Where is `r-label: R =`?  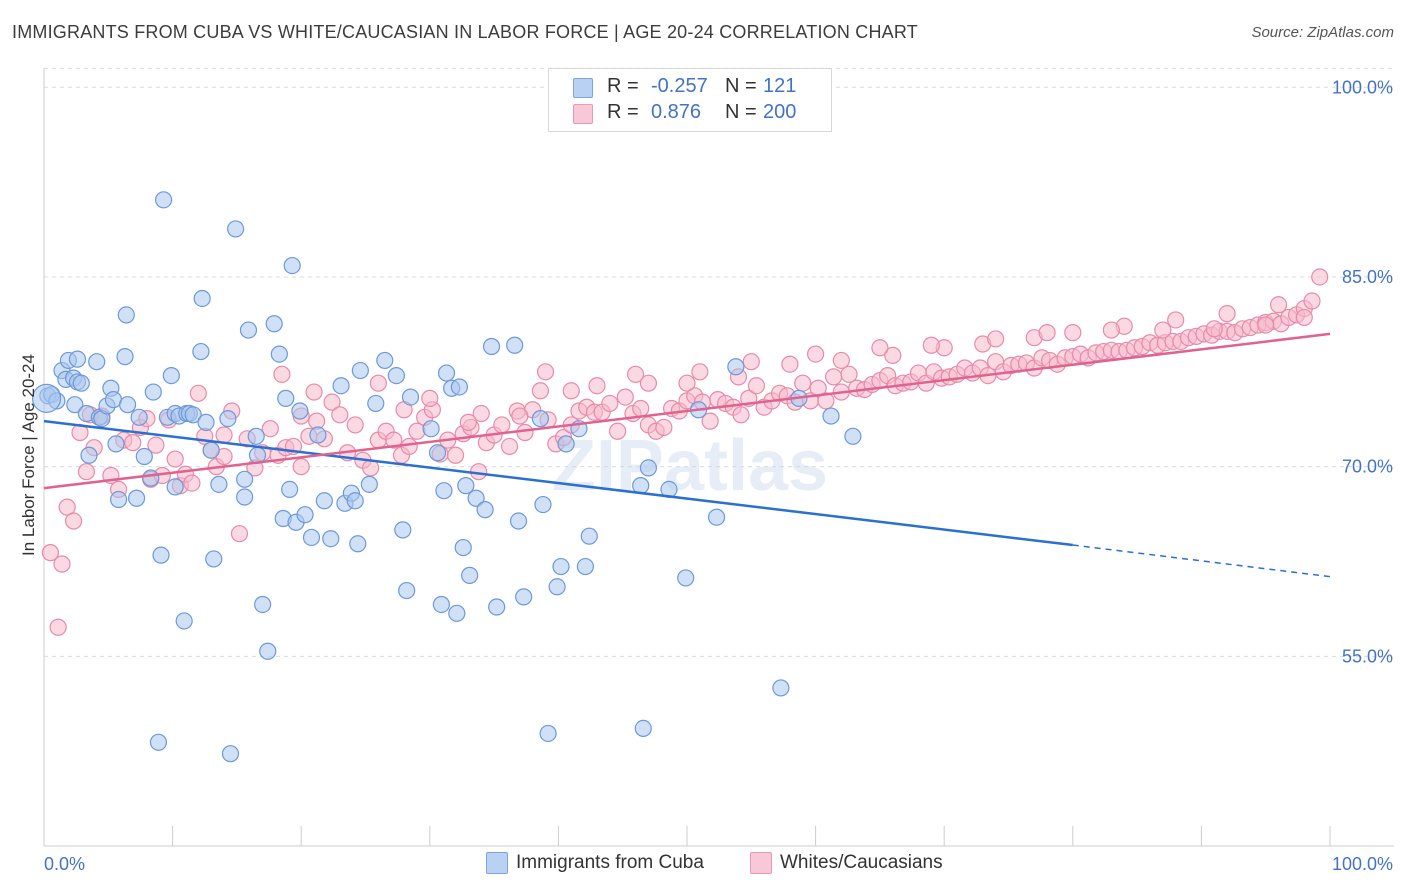
r-label: R = is located at coordinates (623, 112).